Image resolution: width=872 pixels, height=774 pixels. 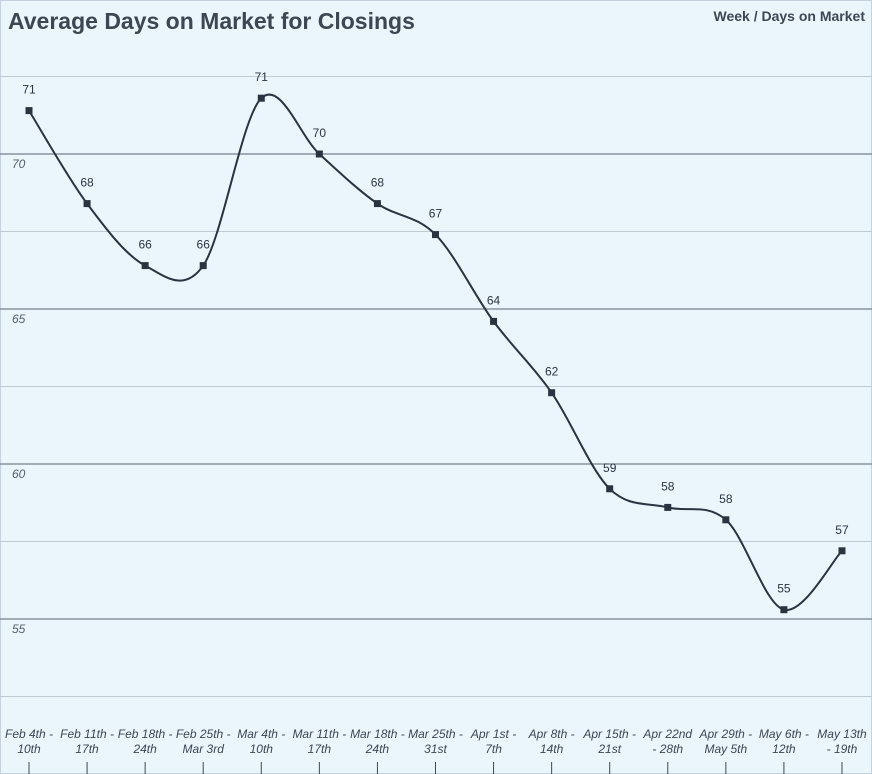 I want to click on x-tick-label: May 6th -, so click(x=784, y=734).